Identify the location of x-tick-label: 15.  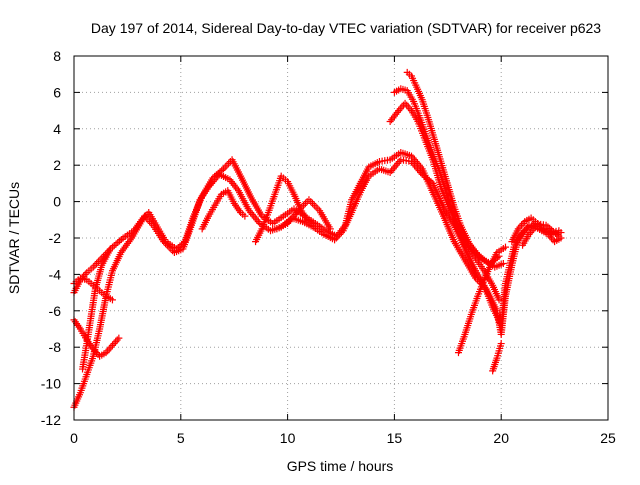
(395, 438).